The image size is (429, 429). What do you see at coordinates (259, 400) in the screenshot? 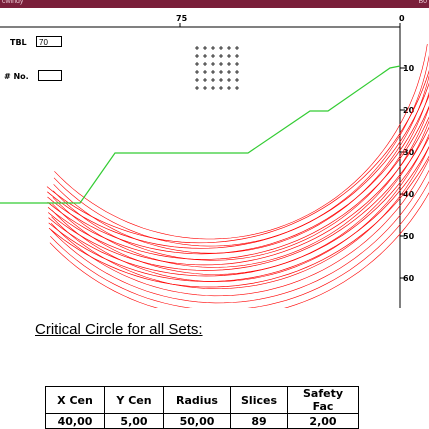
I see `col-slices: Slices` at bounding box center [259, 400].